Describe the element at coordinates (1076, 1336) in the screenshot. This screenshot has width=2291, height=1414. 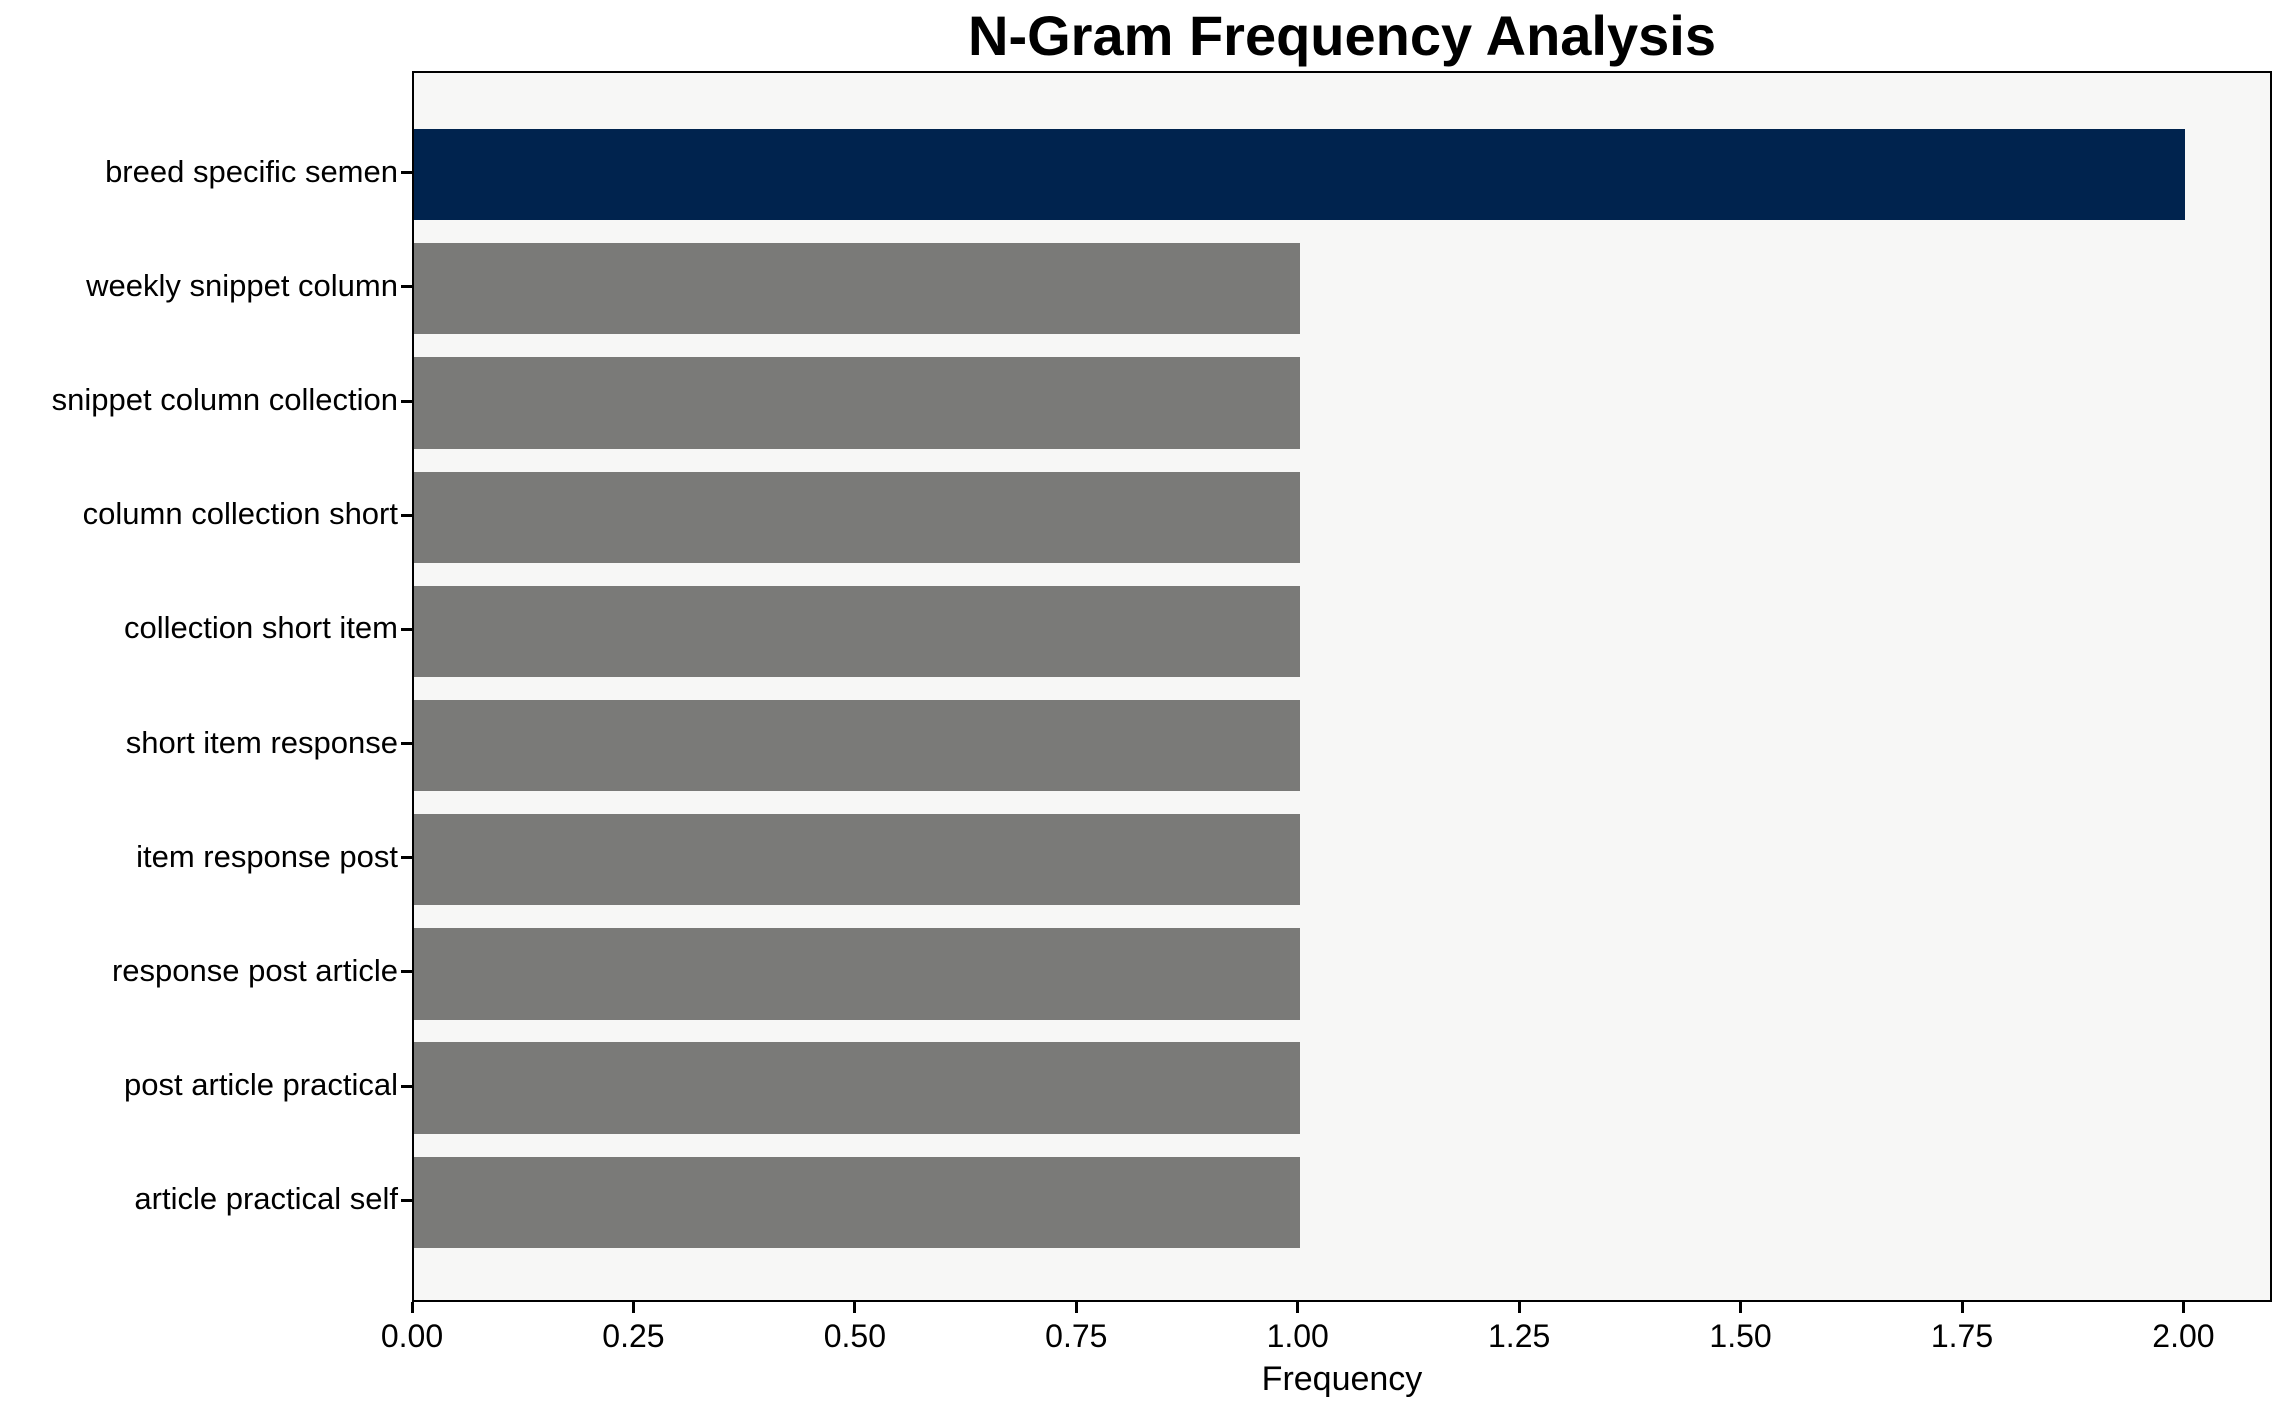
I see `x-tick-label: 0.75` at that location.